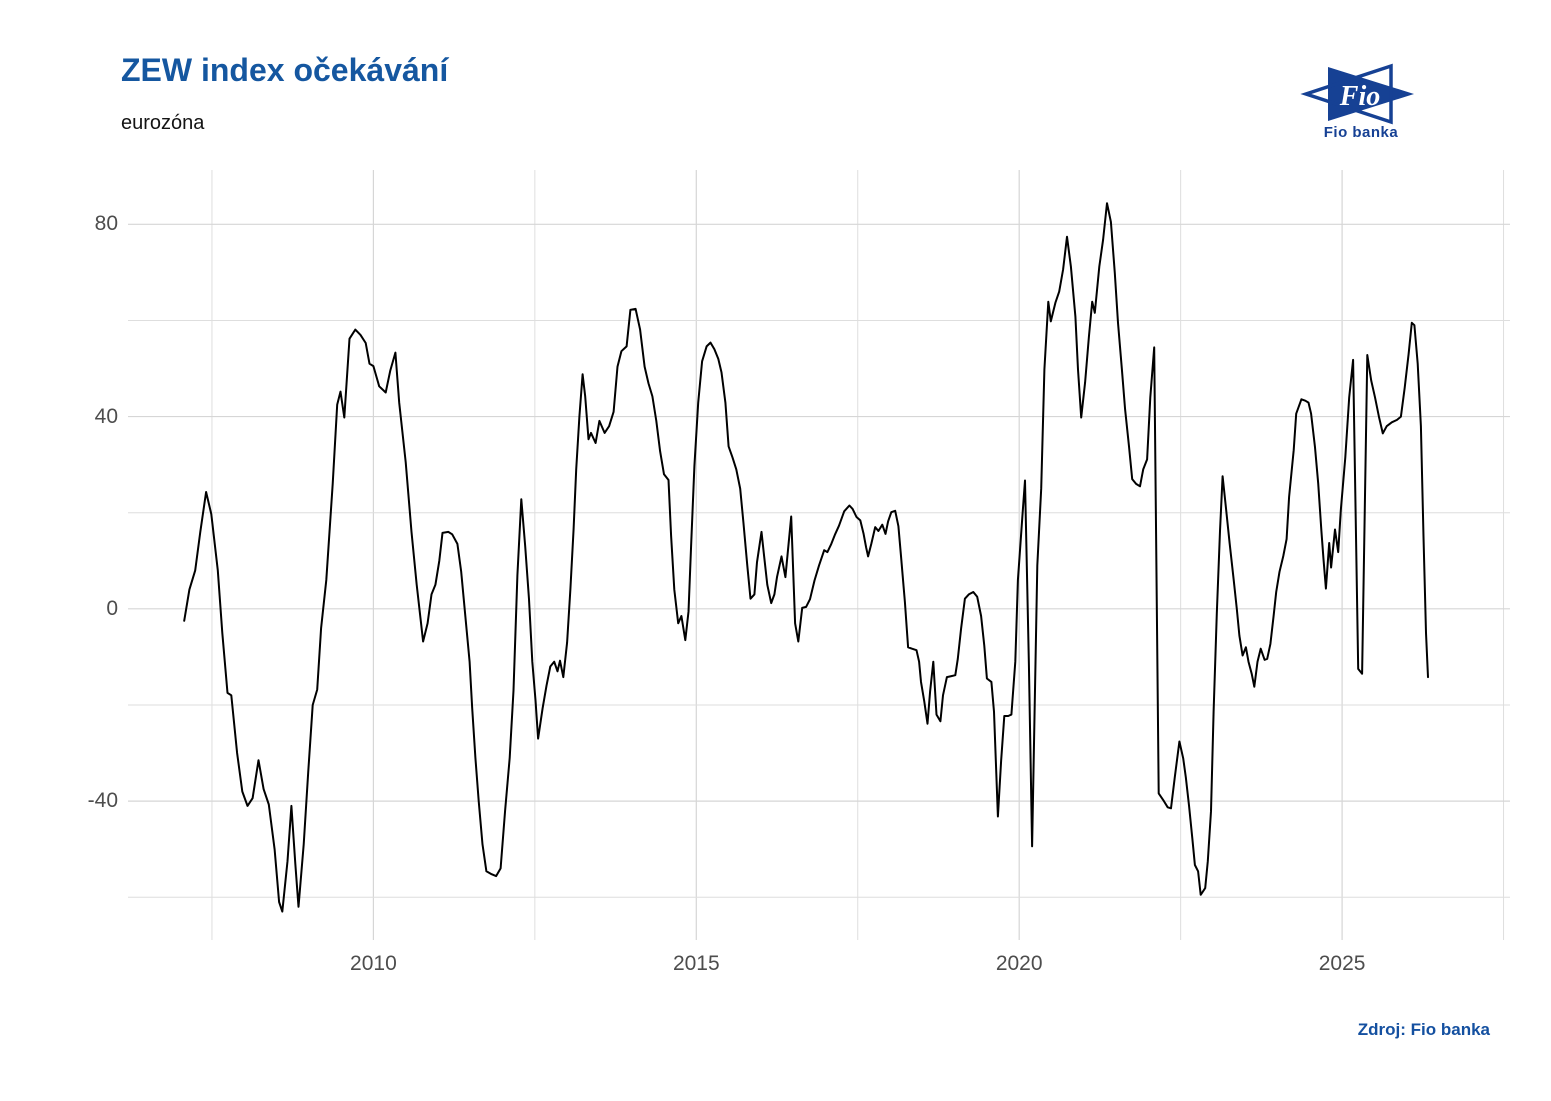 Image resolution: width=1551 pixels, height=1101 pixels. What do you see at coordinates (696, 963) in the screenshot?
I see `x-axis-tick-label: 2015` at bounding box center [696, 963].